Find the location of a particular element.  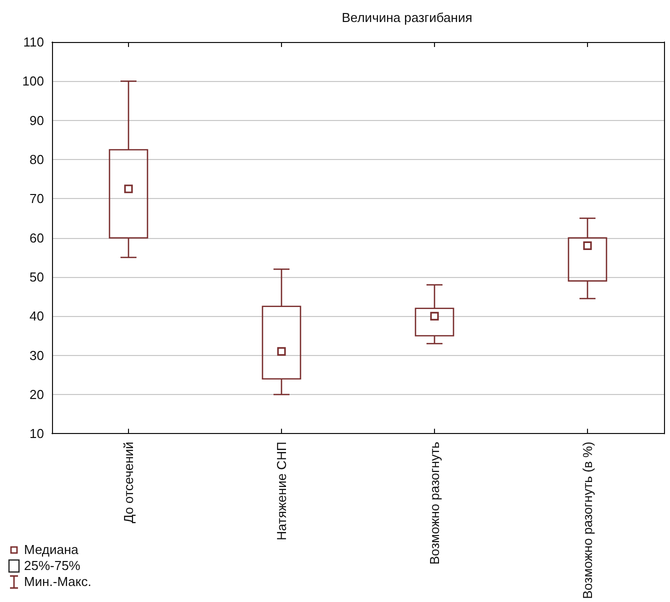

x-tick-label: До отсечений is located at coordinates (128, 483).